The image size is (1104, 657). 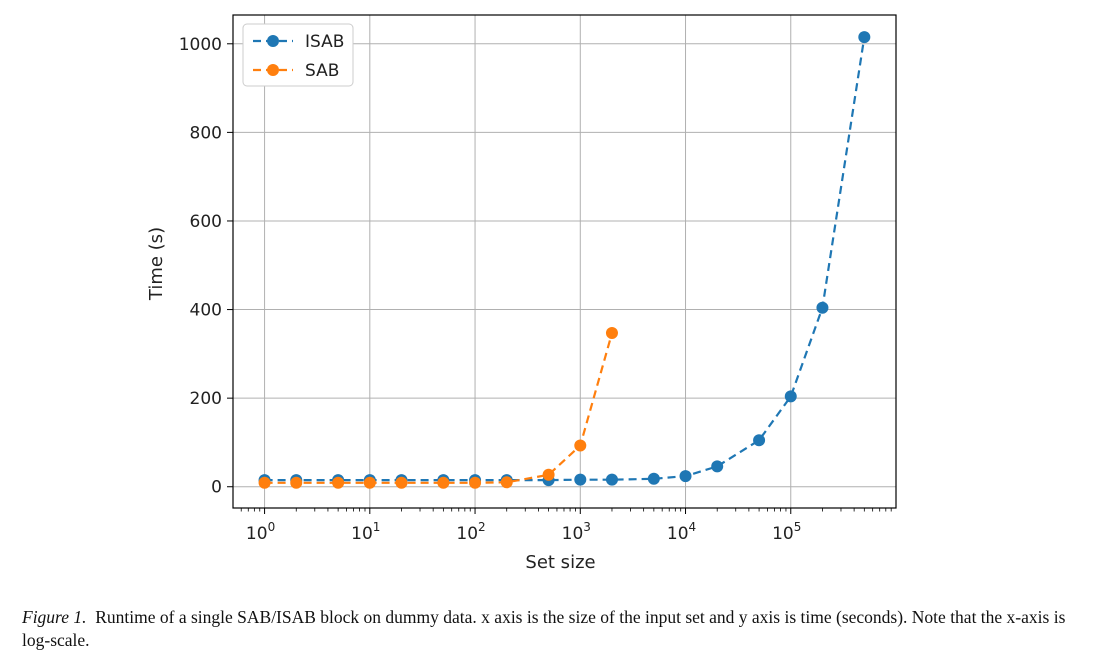 I want to click on x-tick-label: 10², so click(x=470, y=532).